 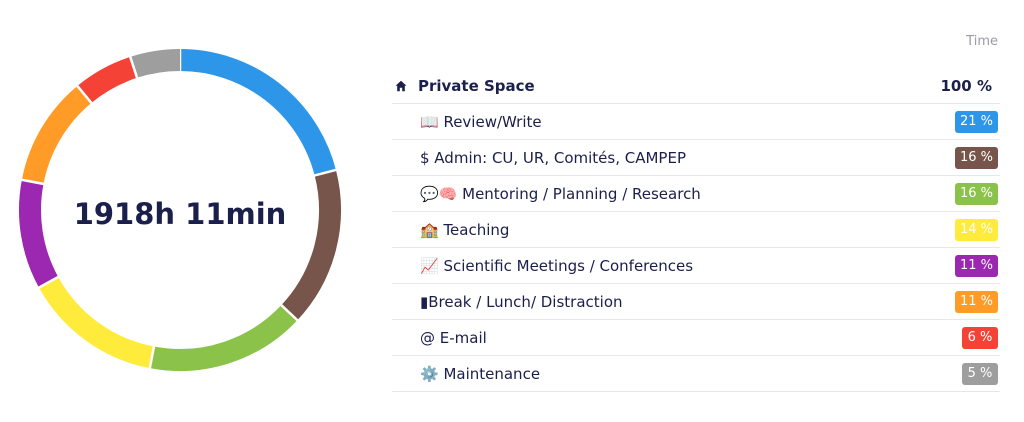 I want to click on time-column-header: Time, so click(x=982, y=41).